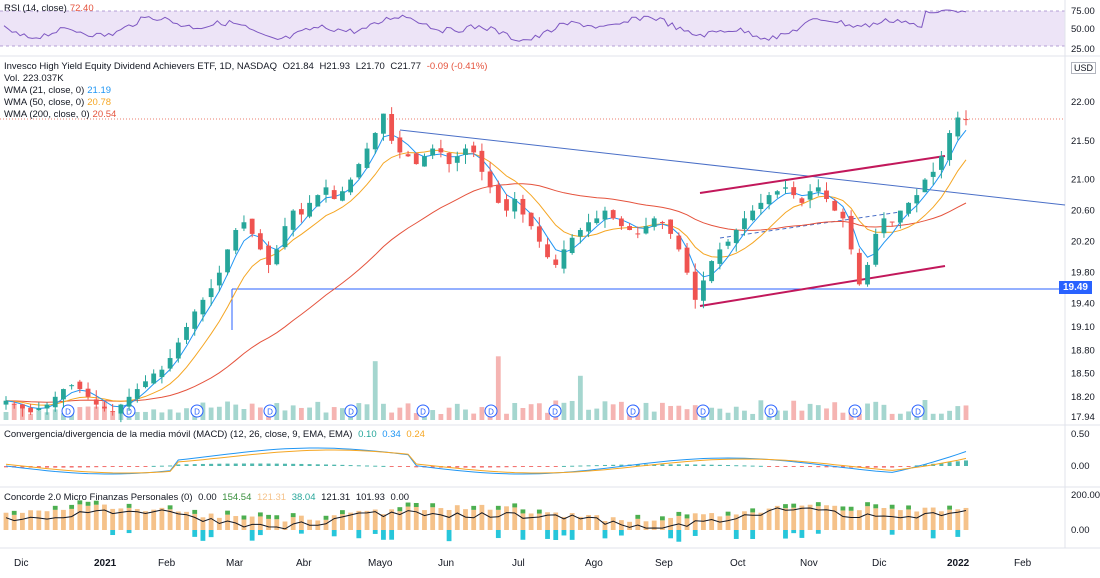  Describe the element at coordinates (60, 115) in the screenshot. I see `wma200-legend: WMA (200, close, 0) 20.54` at that location.